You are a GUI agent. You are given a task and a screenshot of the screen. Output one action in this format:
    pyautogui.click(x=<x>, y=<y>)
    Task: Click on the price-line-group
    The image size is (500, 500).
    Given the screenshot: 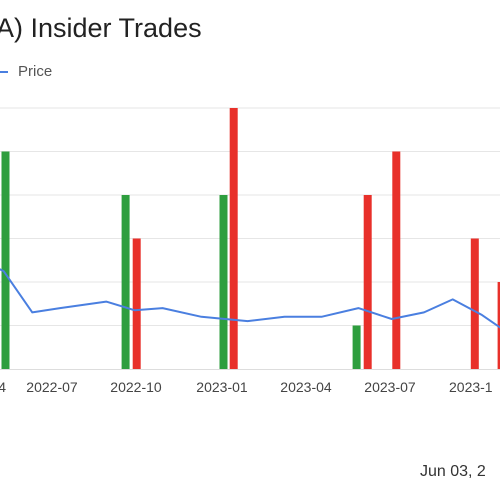 What is the action you would take?
    pyautogui.click(x=250, y=298)
    